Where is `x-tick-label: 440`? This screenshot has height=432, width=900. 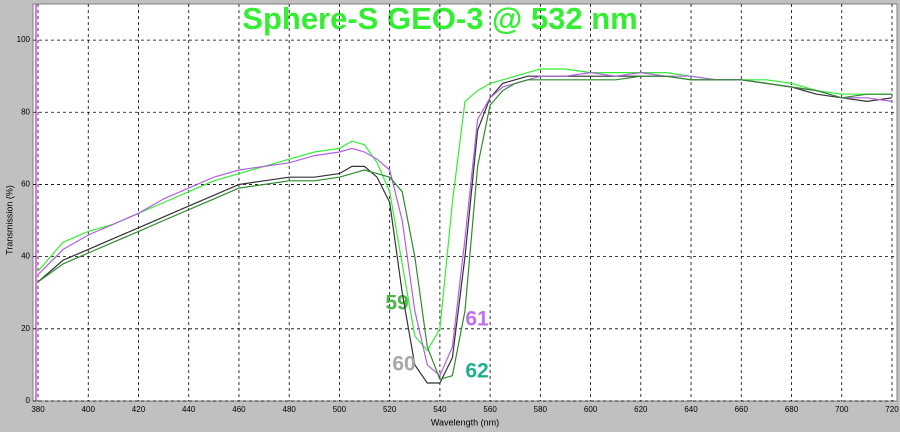
x-tick-label: 440 is located at coordinates (189, 409).